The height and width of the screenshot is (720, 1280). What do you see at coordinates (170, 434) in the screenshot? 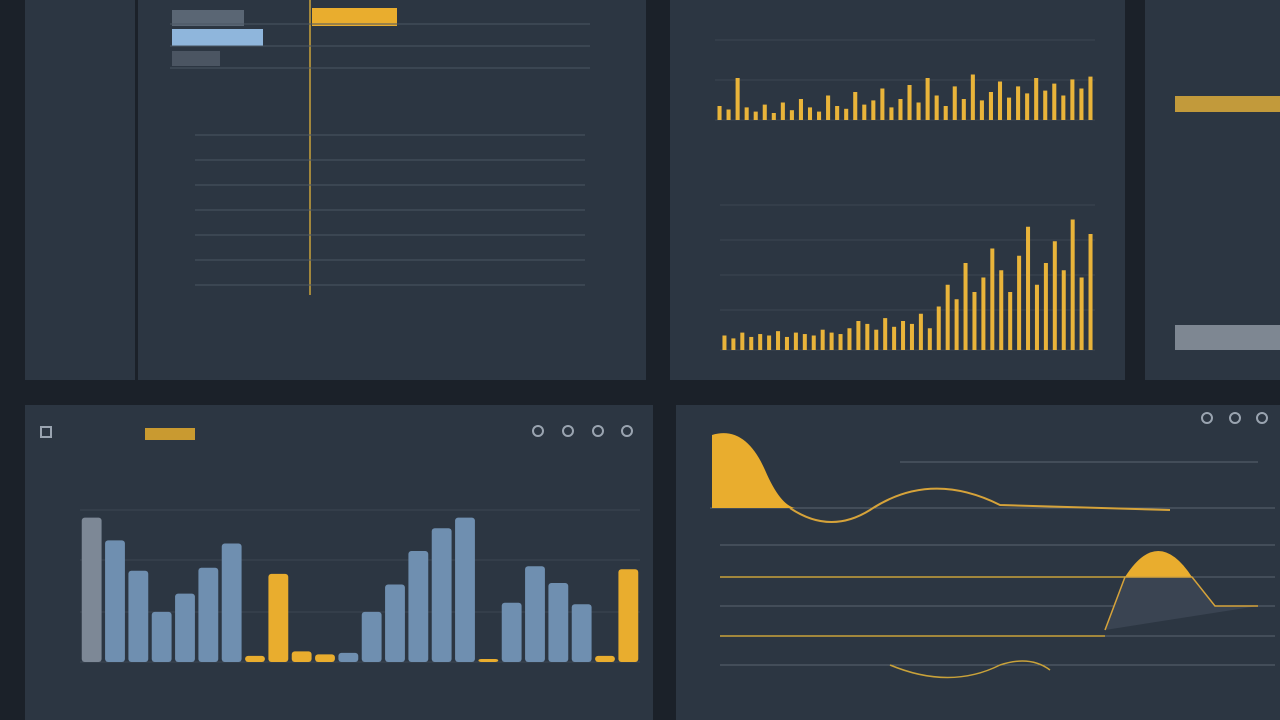
I see `badge` at bounding box center [170, 434].